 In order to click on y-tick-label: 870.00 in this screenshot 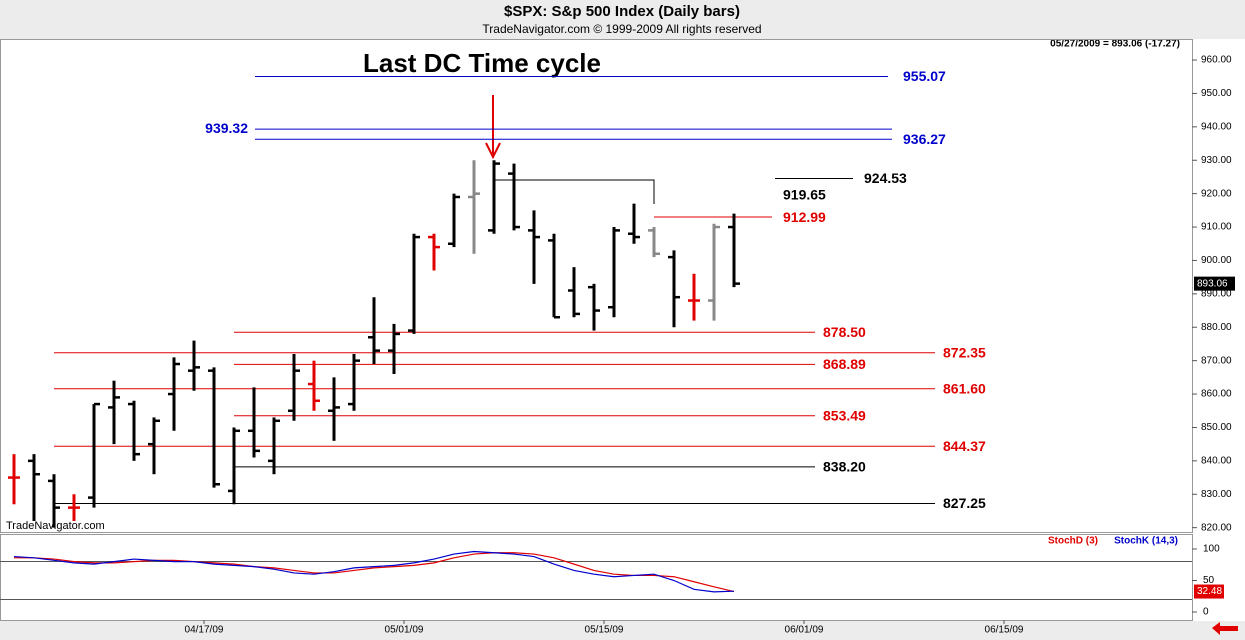, I will do `click(1216, 360)`.